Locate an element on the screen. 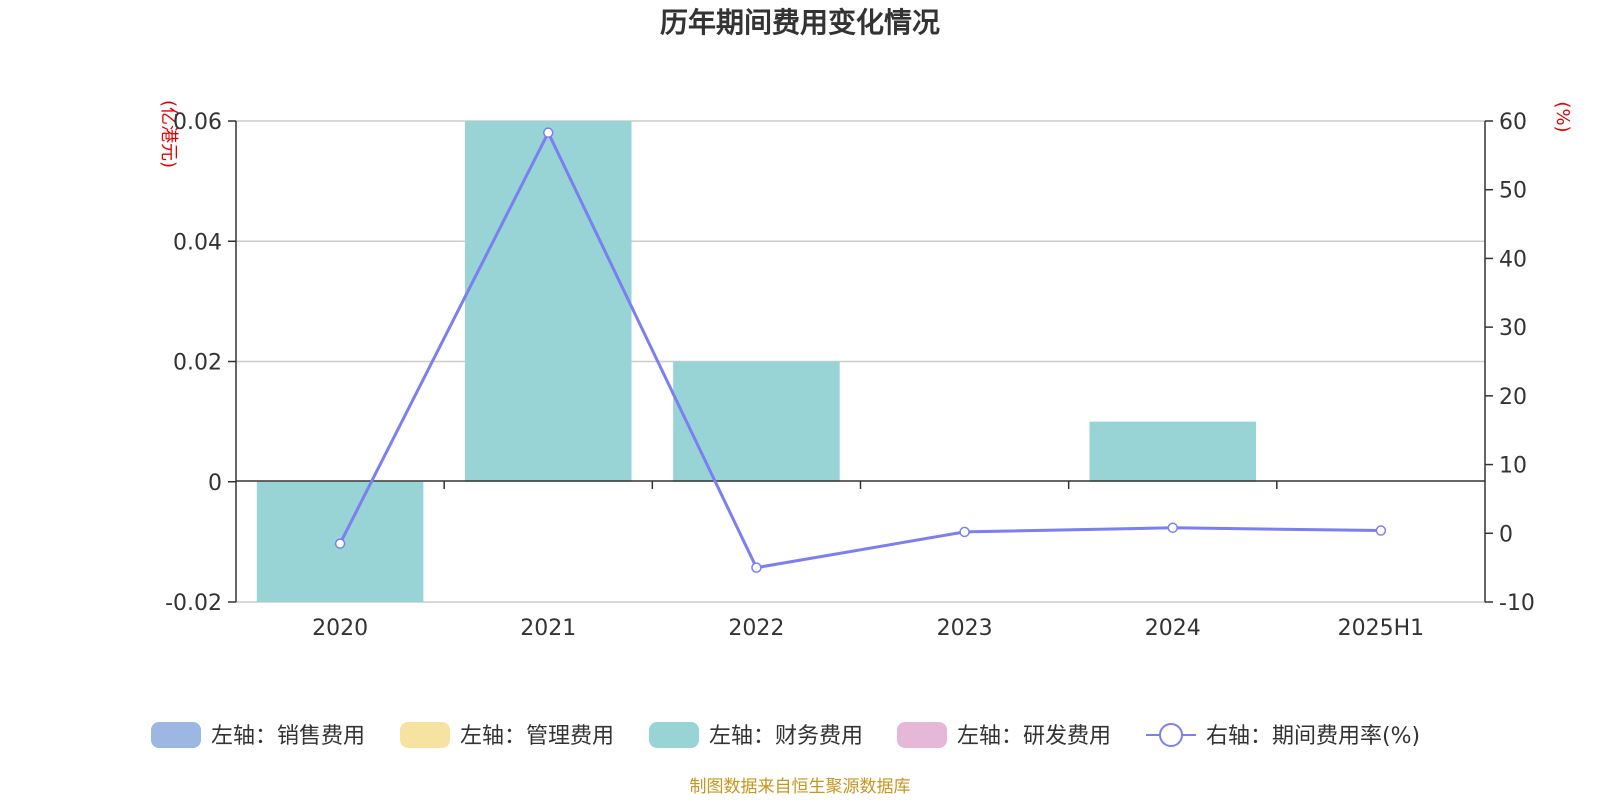 The image size is (1600, 800). rate-point-2020 is located at coordinates (340, 543).